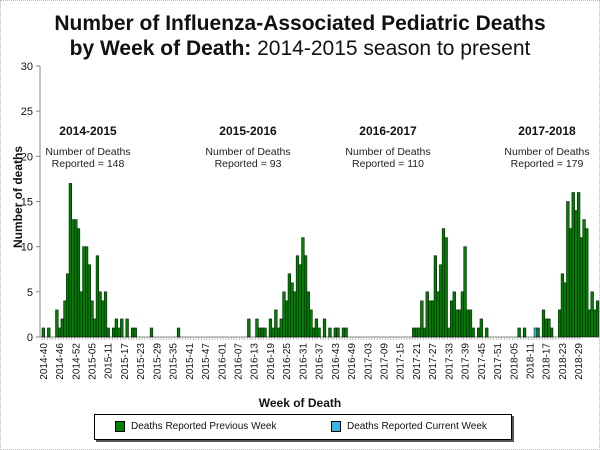 This screenshot has width=600, height=450. I want to click on season-line2: Reported = 93, so click(248, 164).